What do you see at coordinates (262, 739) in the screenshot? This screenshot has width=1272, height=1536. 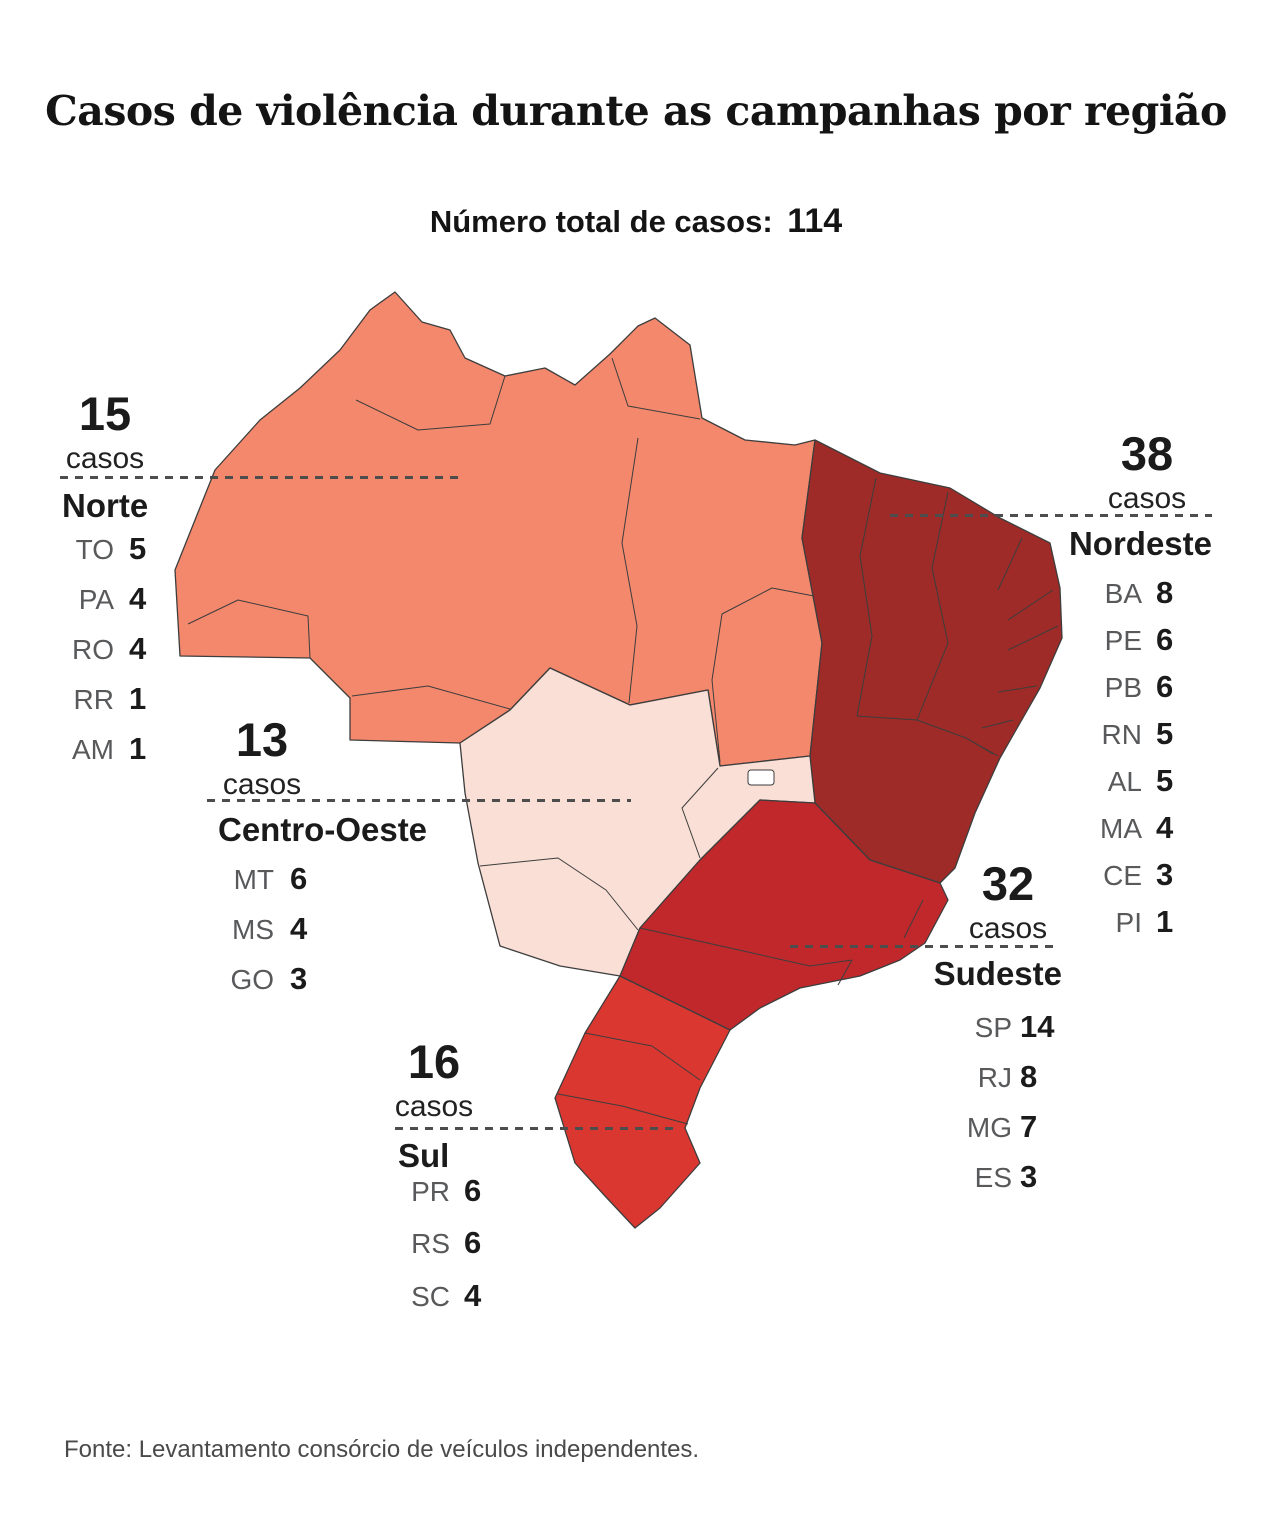 I see `centro-oeste-cases-count: 13` at bounding box center [262, 739].